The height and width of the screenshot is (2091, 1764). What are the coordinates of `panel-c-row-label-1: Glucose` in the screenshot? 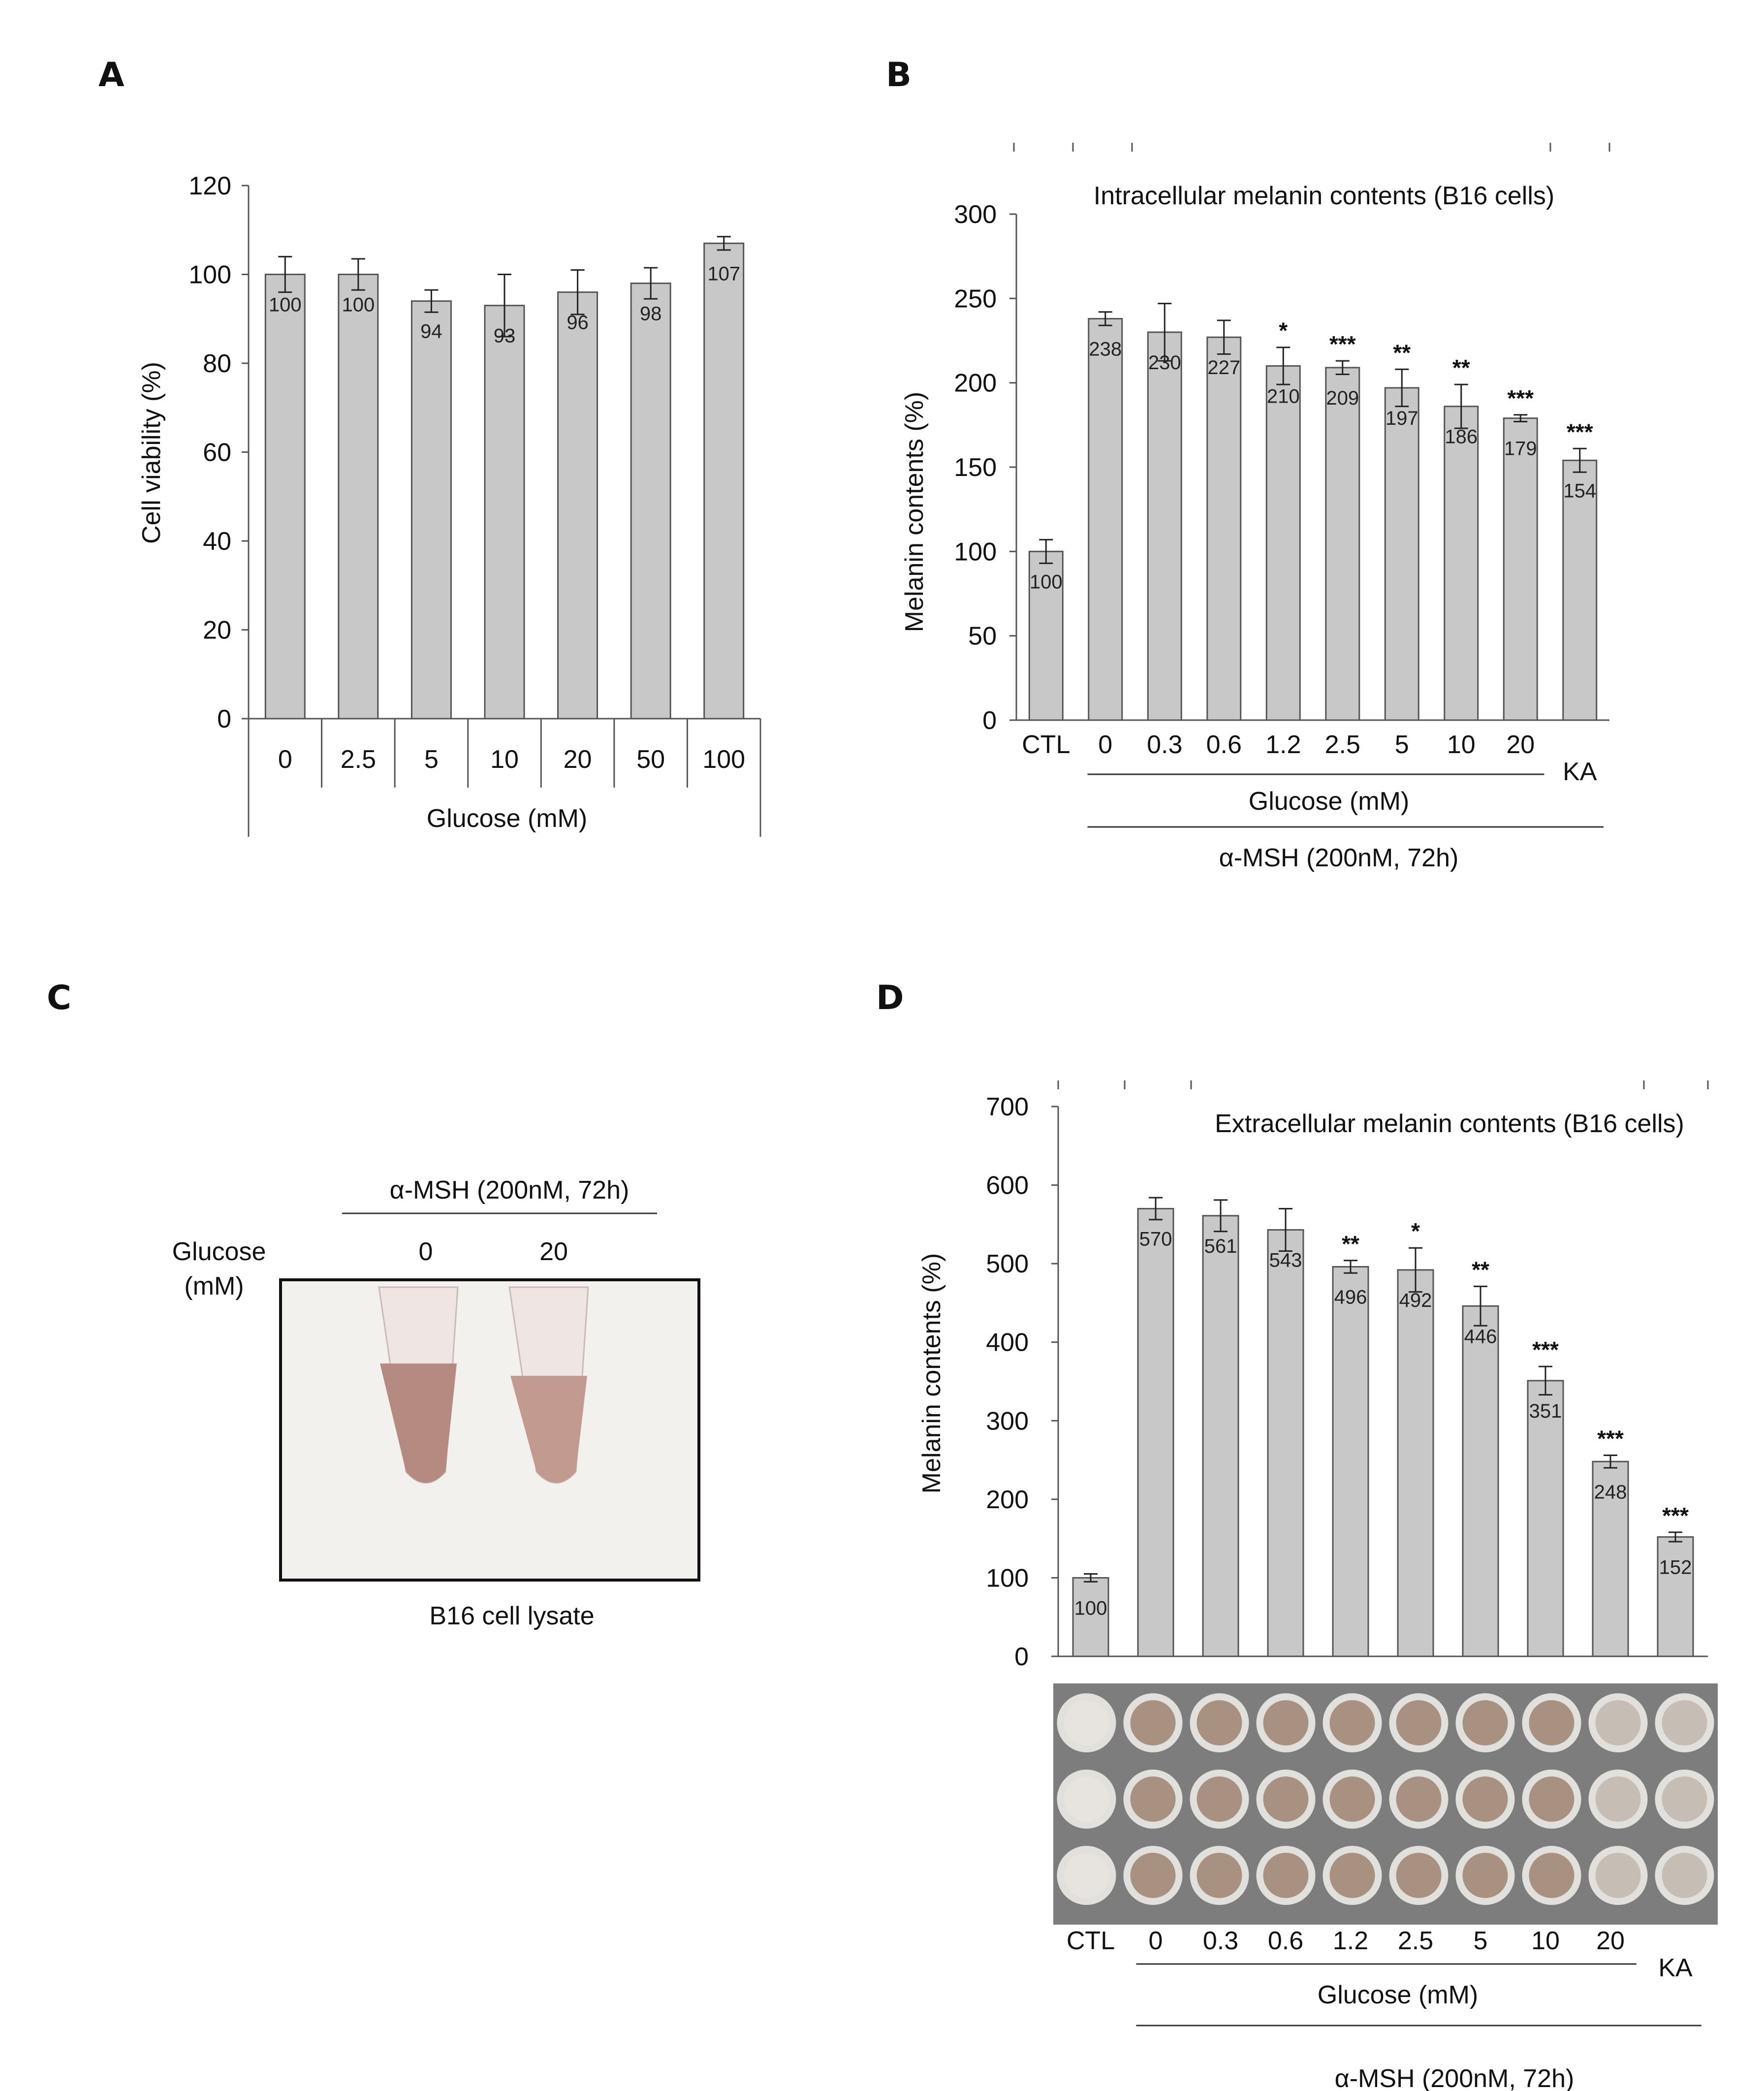 It's located at (219, 1251).